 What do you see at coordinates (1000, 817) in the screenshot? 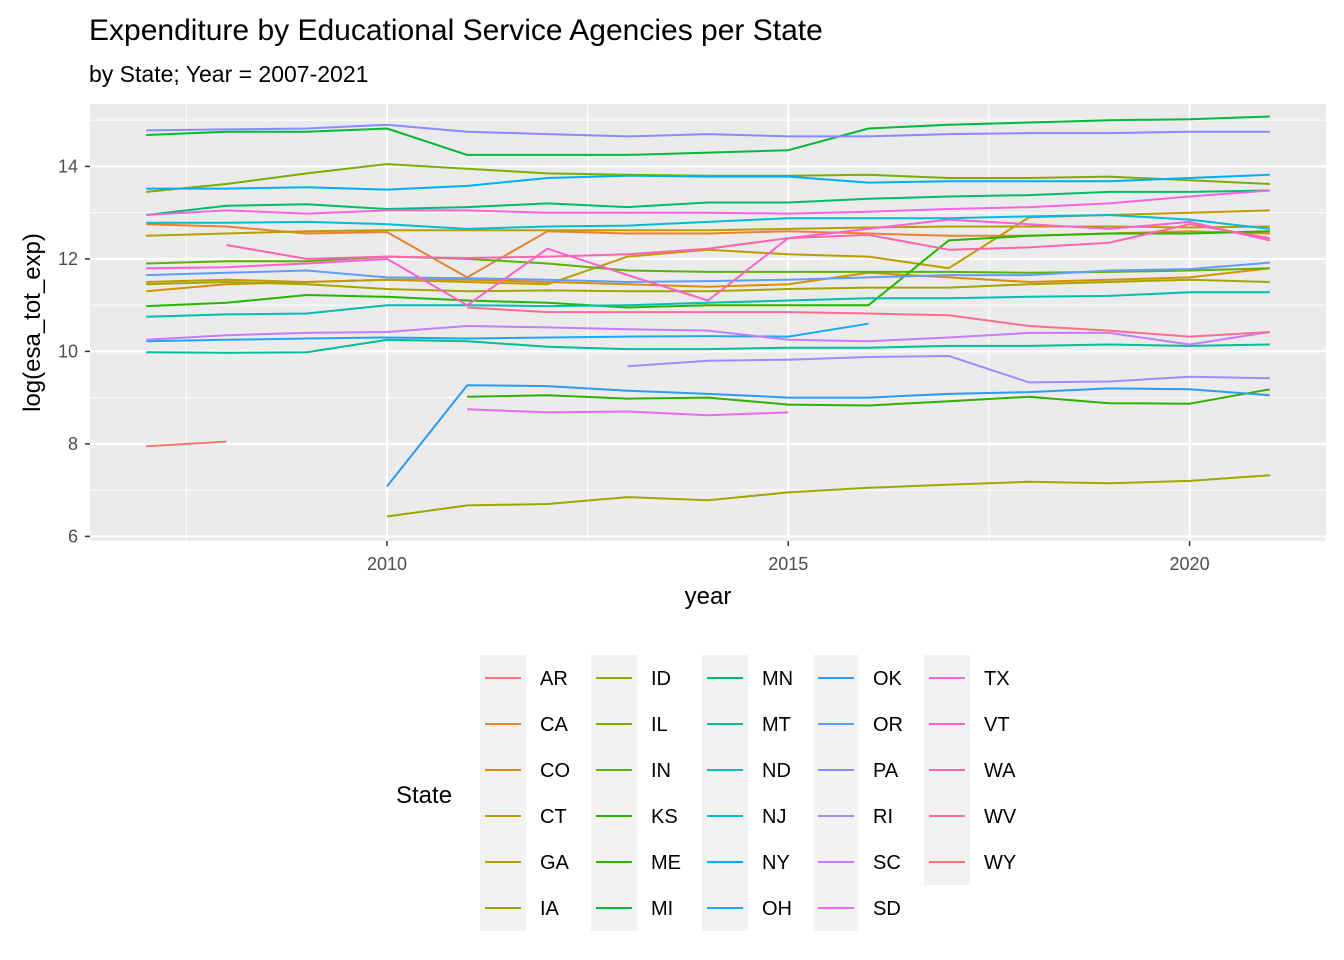
I see `legend-label-wv: WV` at bounding box center [1000, 817].